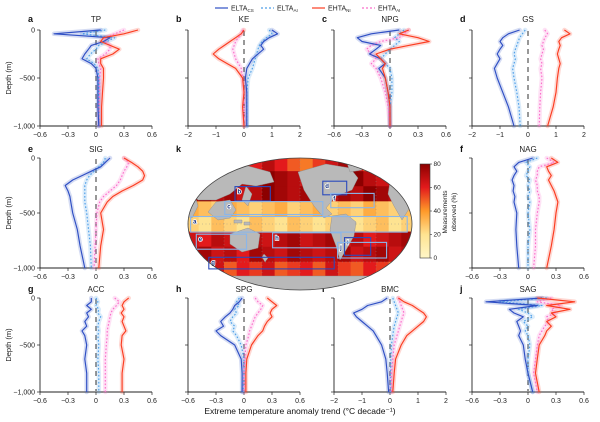 Image resolution: width=600 pixels, height=422 pixels. Describe the element at coordinates (240, 193) in the screenshot. I see `region-box-label: b` at that location.